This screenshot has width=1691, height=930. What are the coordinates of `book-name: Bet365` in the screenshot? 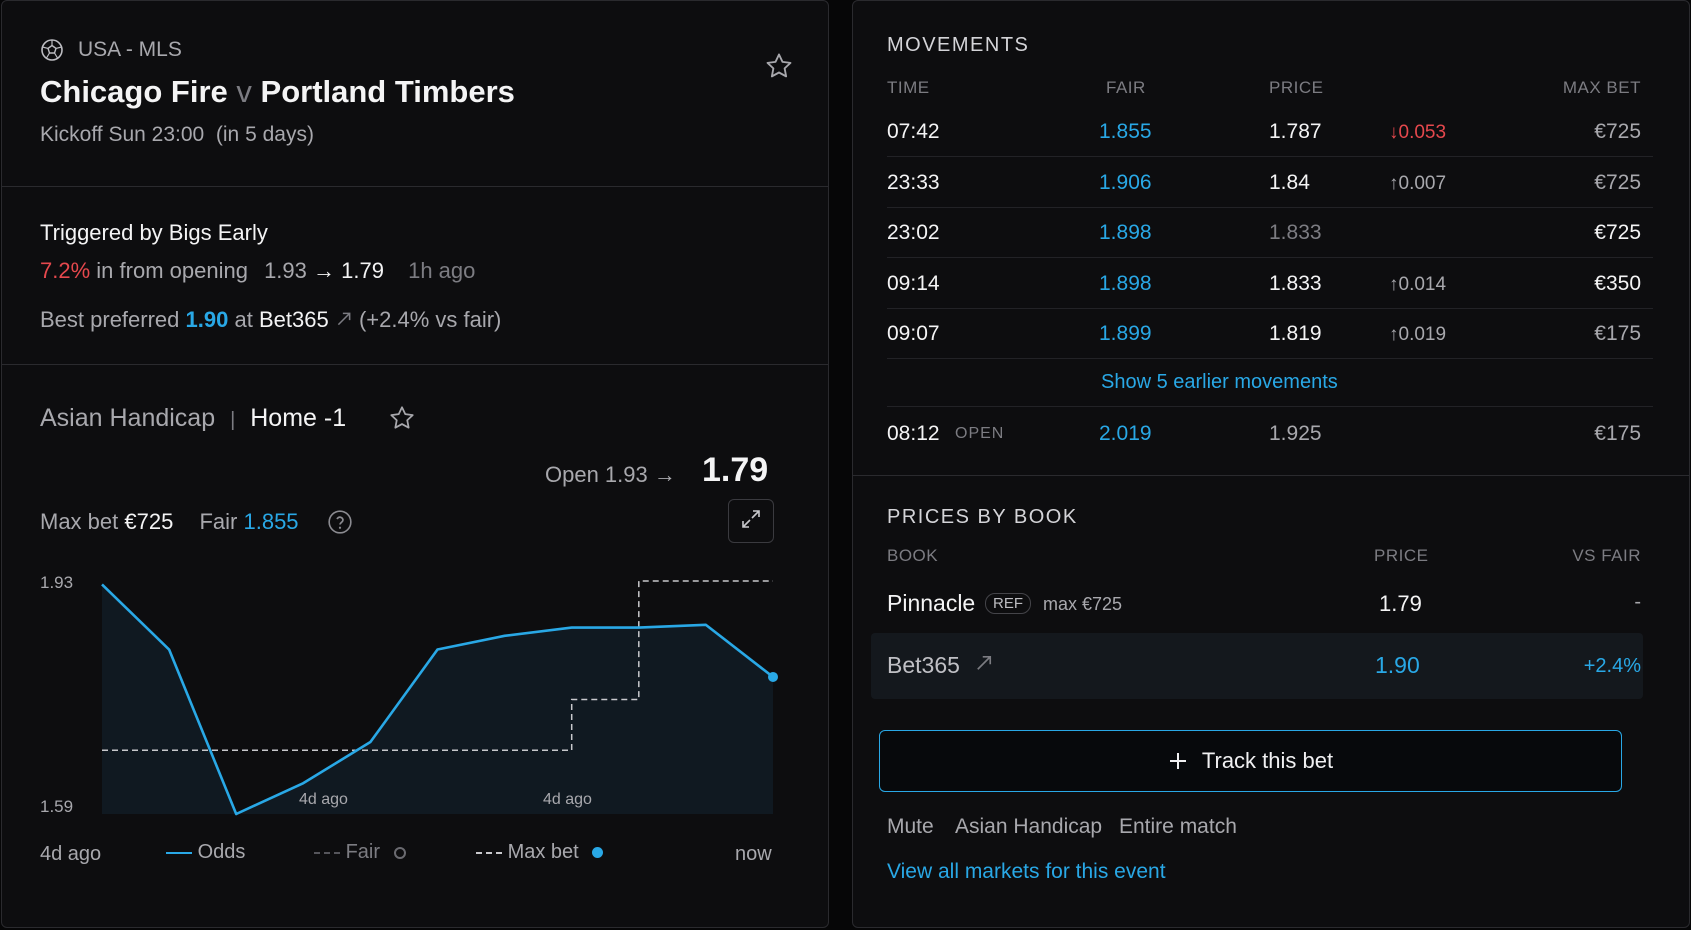 It's located at (923, 665).